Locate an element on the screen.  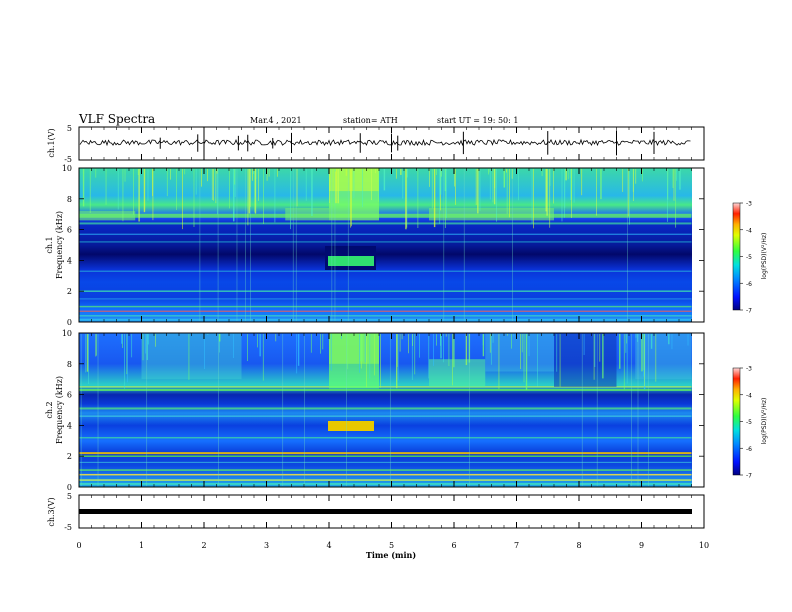
time-tick-label: 1 is located at coordinates (141, 545).